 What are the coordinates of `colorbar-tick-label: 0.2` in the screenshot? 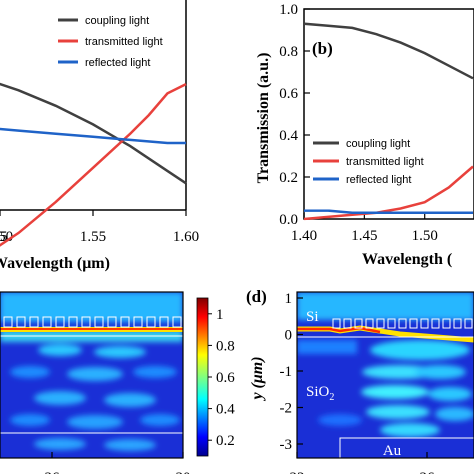 It's located at (225, 441).